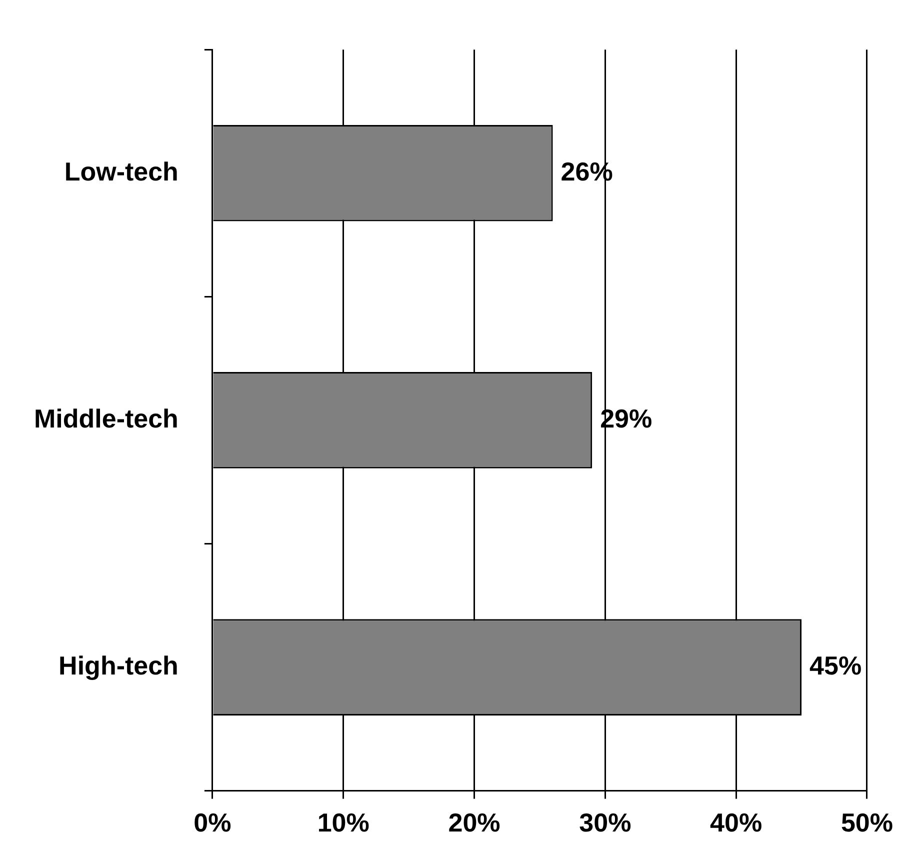 Image resolution: width=911 pixels, height=858 pixels. Describe the element at coordinates (867, 823) in the screenshot. I see `x-tick-label: 50%` at that location.